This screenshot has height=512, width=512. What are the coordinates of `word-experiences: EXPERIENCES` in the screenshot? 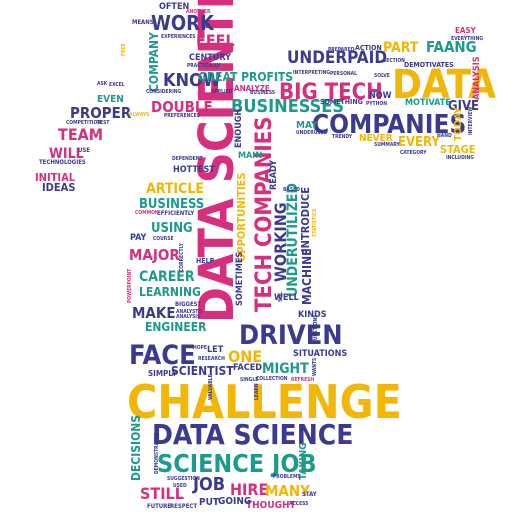 It's located at (178, 37).